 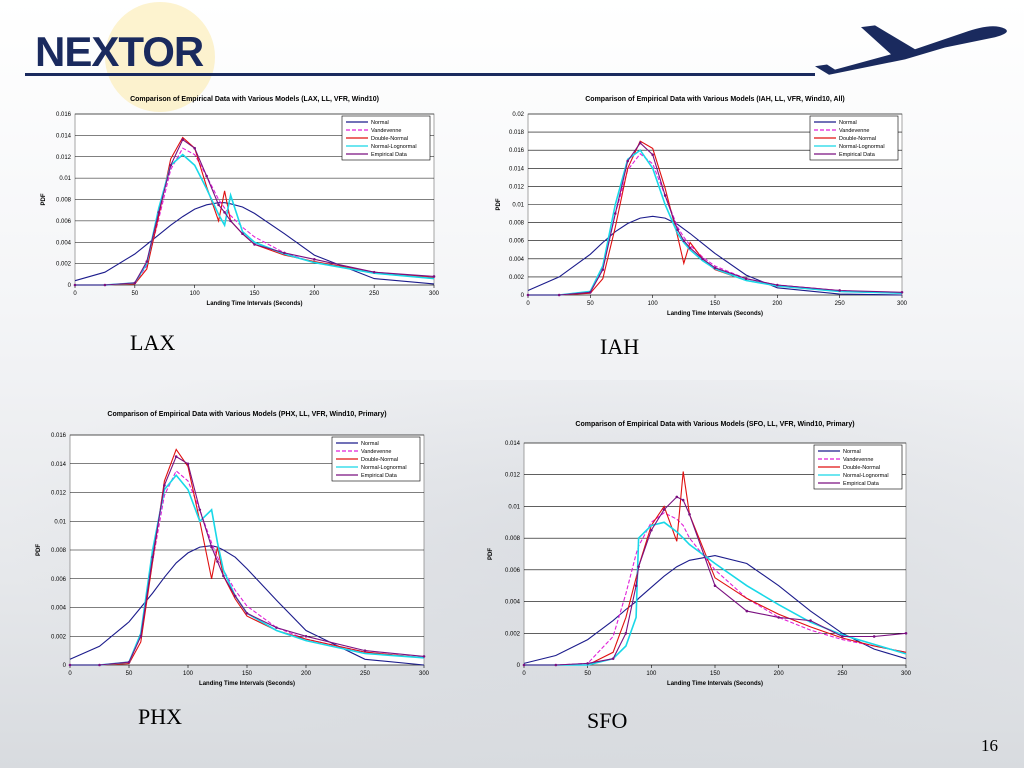 I want to click on page-number: 16, so click(x=989, y=745).